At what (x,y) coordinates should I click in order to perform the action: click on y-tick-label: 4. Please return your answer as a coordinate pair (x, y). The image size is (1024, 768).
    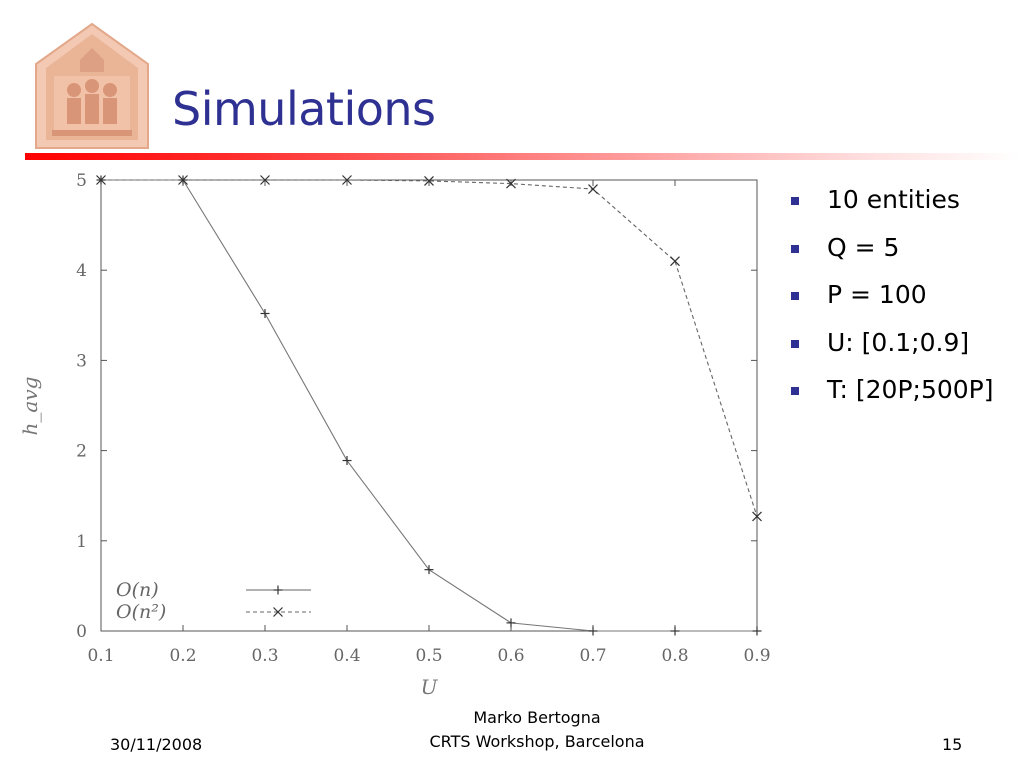
    Looking at the image, I should click on (81, 271).